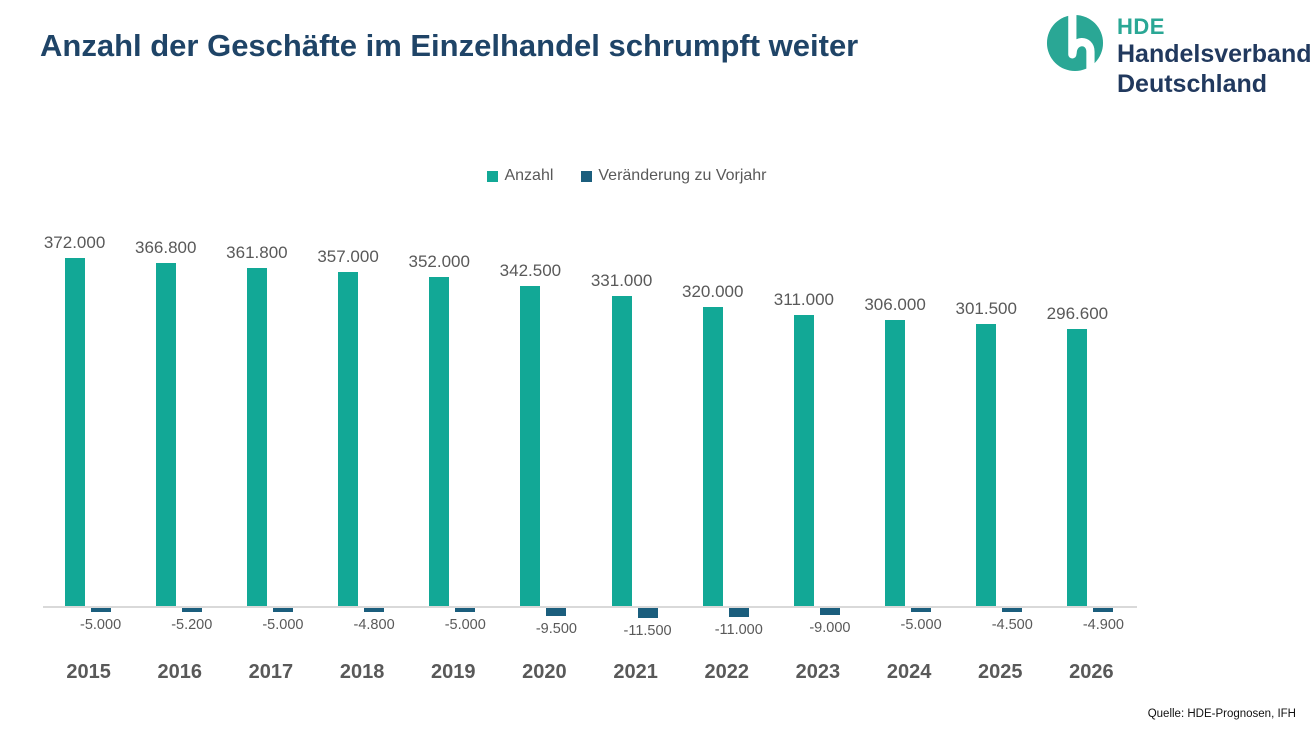 This screenshot has width=1311, height=737. What do you see at coordinates (818, 672) in the screenshot?
I see `category-label-2023: 2023` at bounding box center [818, 672].